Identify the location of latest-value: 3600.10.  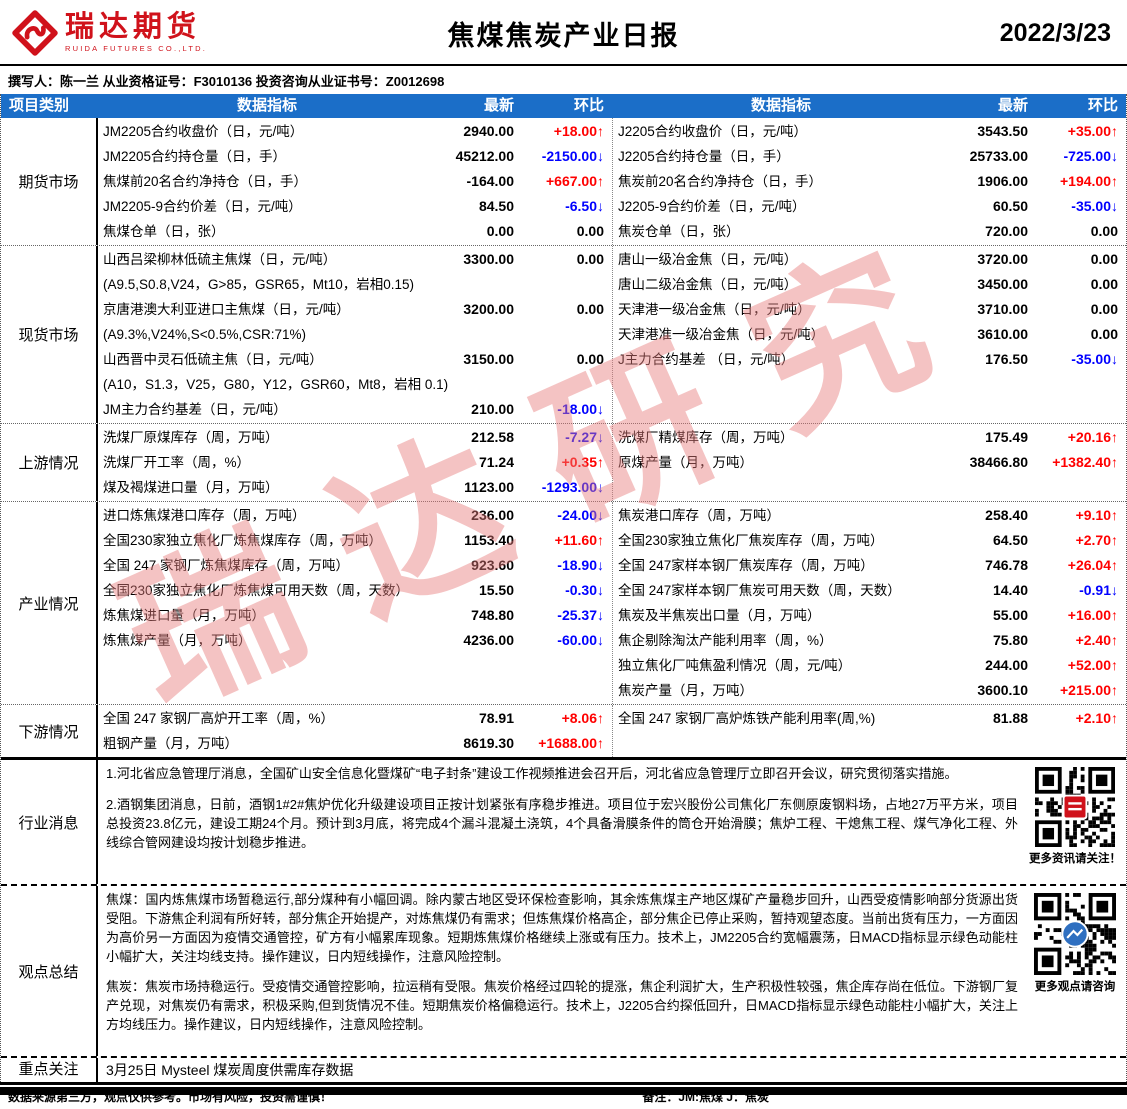
(1002, 690).